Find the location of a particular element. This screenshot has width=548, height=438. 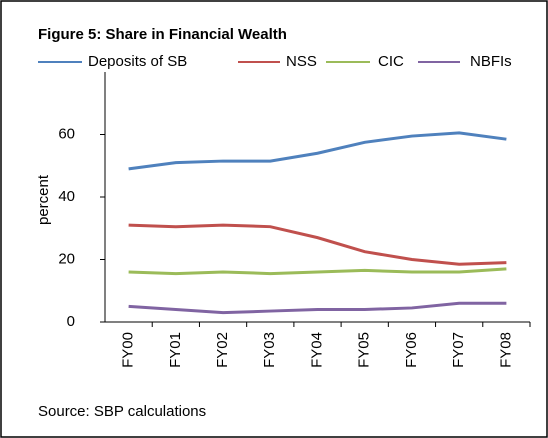

y-axis-label: percent is located at coordinates (43, 199).